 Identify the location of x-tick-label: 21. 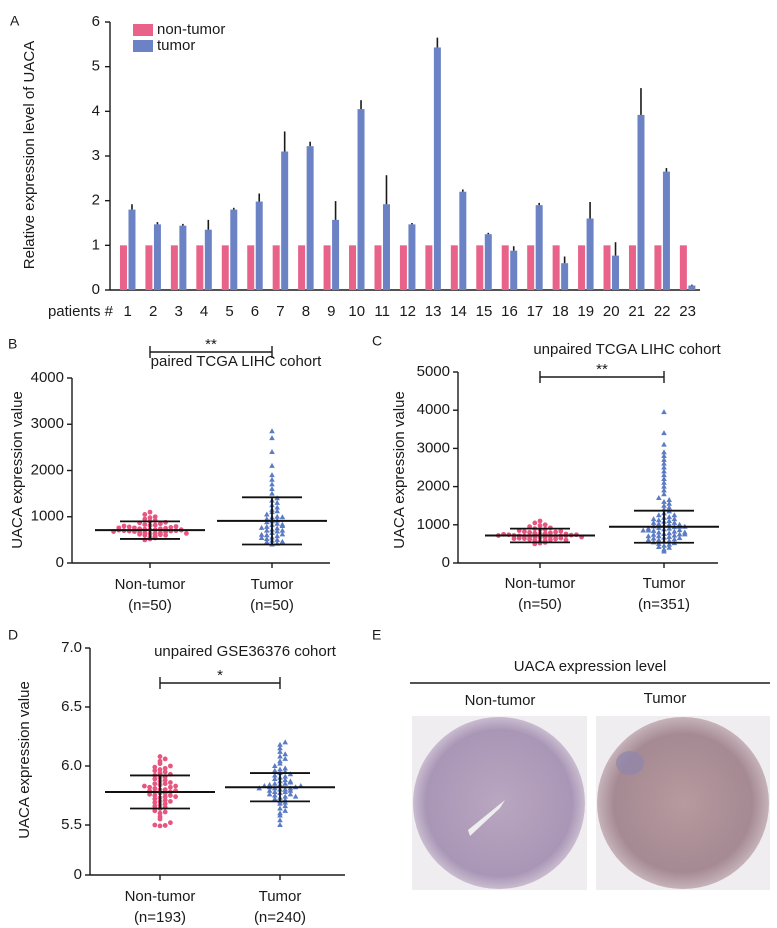
(636, 311).